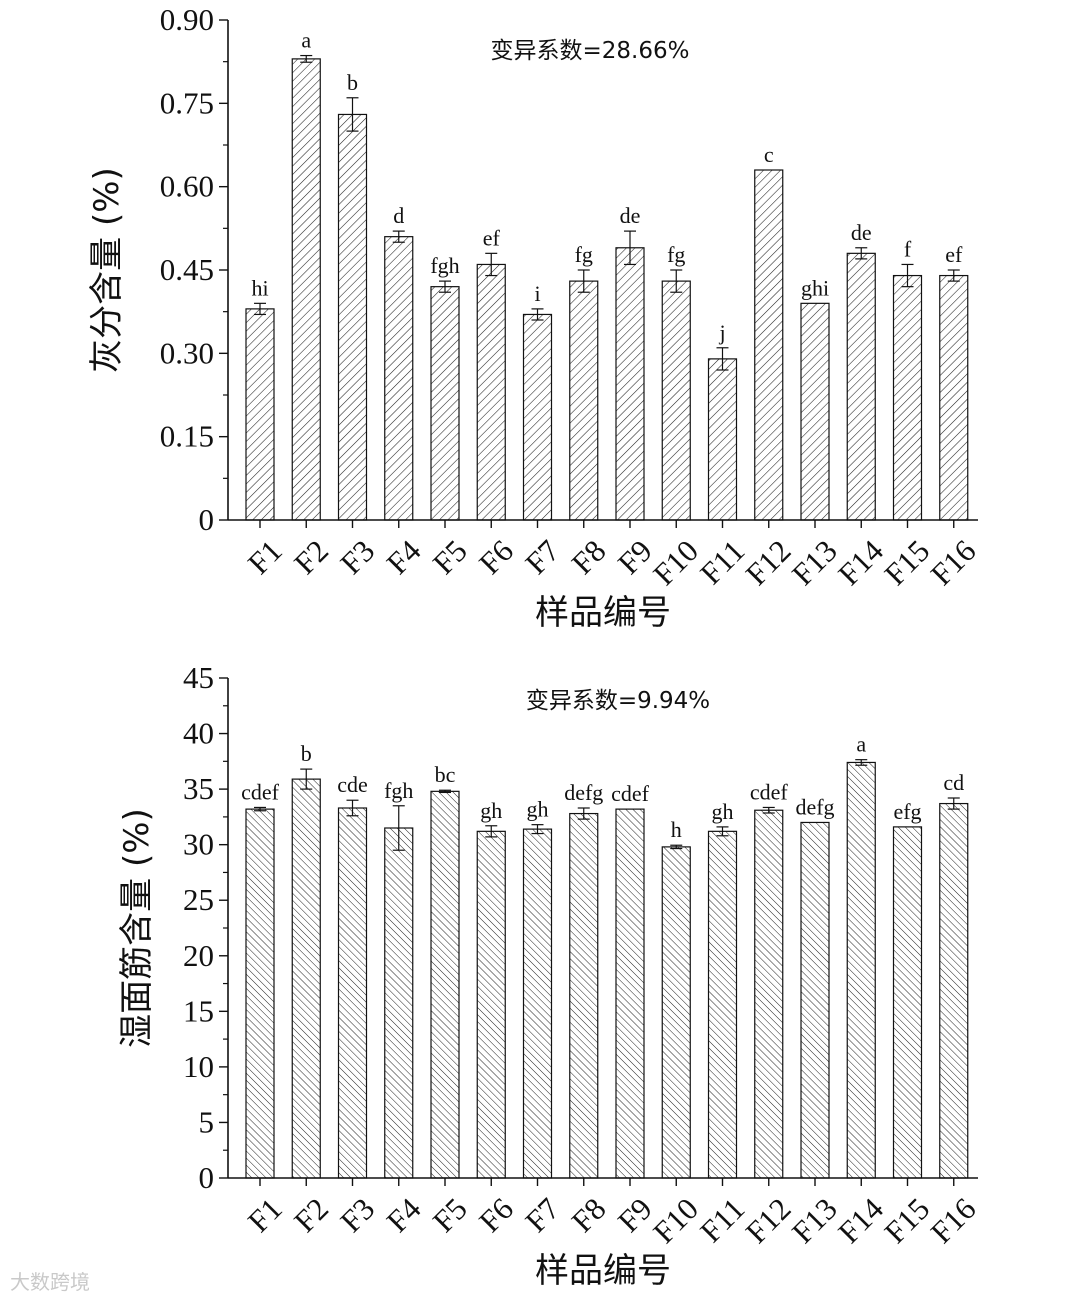  What do you see at coordinates (907, 811) in the screenshot?
I see `significance-letter-F15: efg` at bounding box center [907, 811].